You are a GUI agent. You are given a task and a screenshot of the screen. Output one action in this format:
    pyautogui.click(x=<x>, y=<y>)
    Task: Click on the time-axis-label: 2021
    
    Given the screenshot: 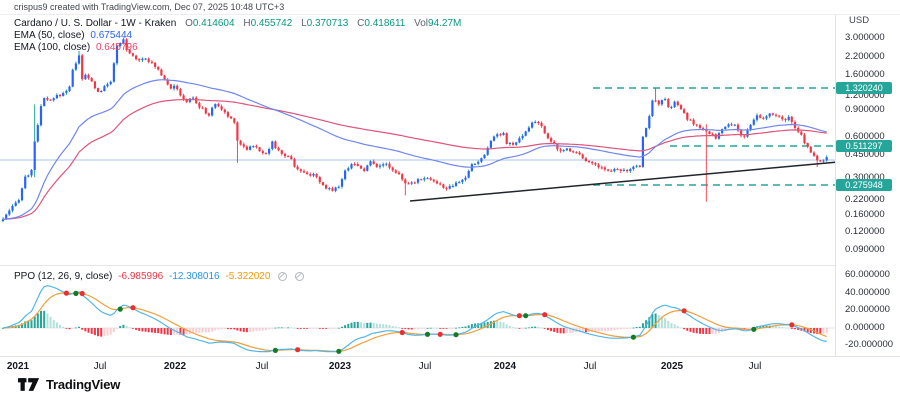 What is the action you would take?
    pyautogui.click(x=18, y=366)
    